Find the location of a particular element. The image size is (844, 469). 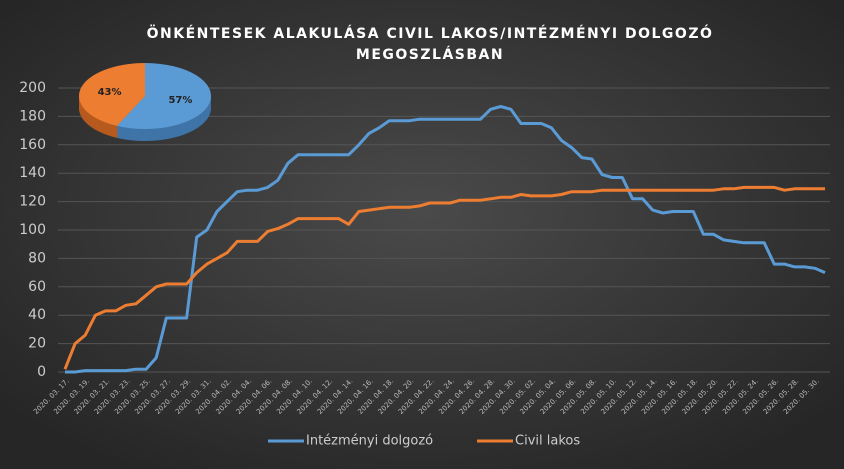

y-tick-label: 60 is located at coordinates (37, 287).